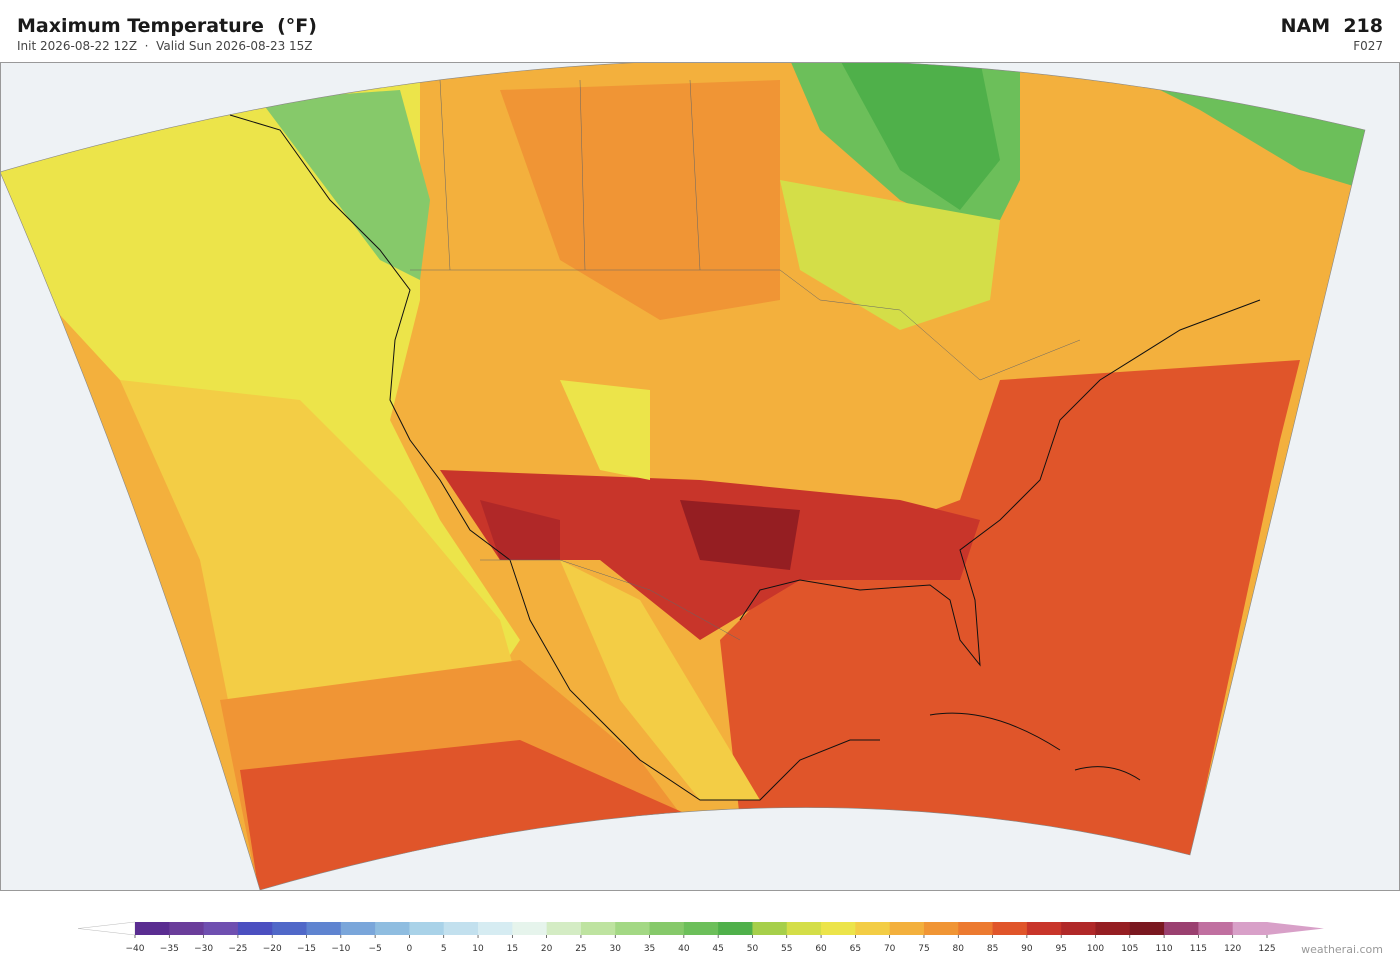 This screenshot has width=1400, height=965. Describe the element at coordinates (1266, 949) in the screenshot. I see `colorbar-tick-label: 125` at that location.